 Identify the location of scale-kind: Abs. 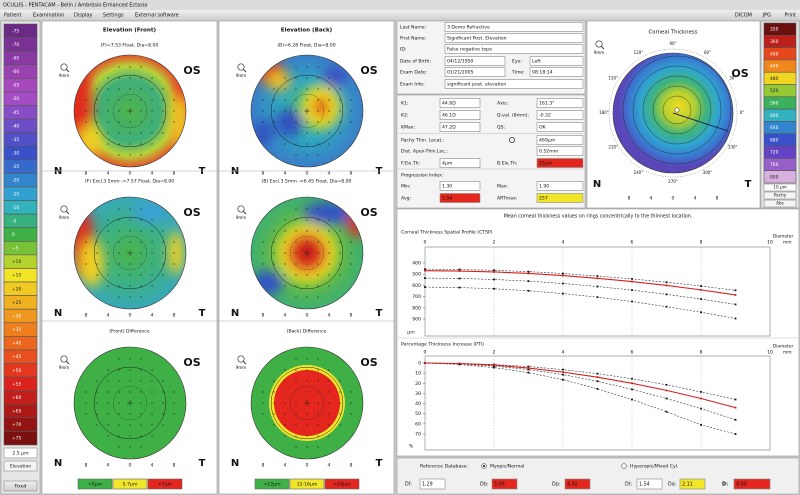
(780, 203).